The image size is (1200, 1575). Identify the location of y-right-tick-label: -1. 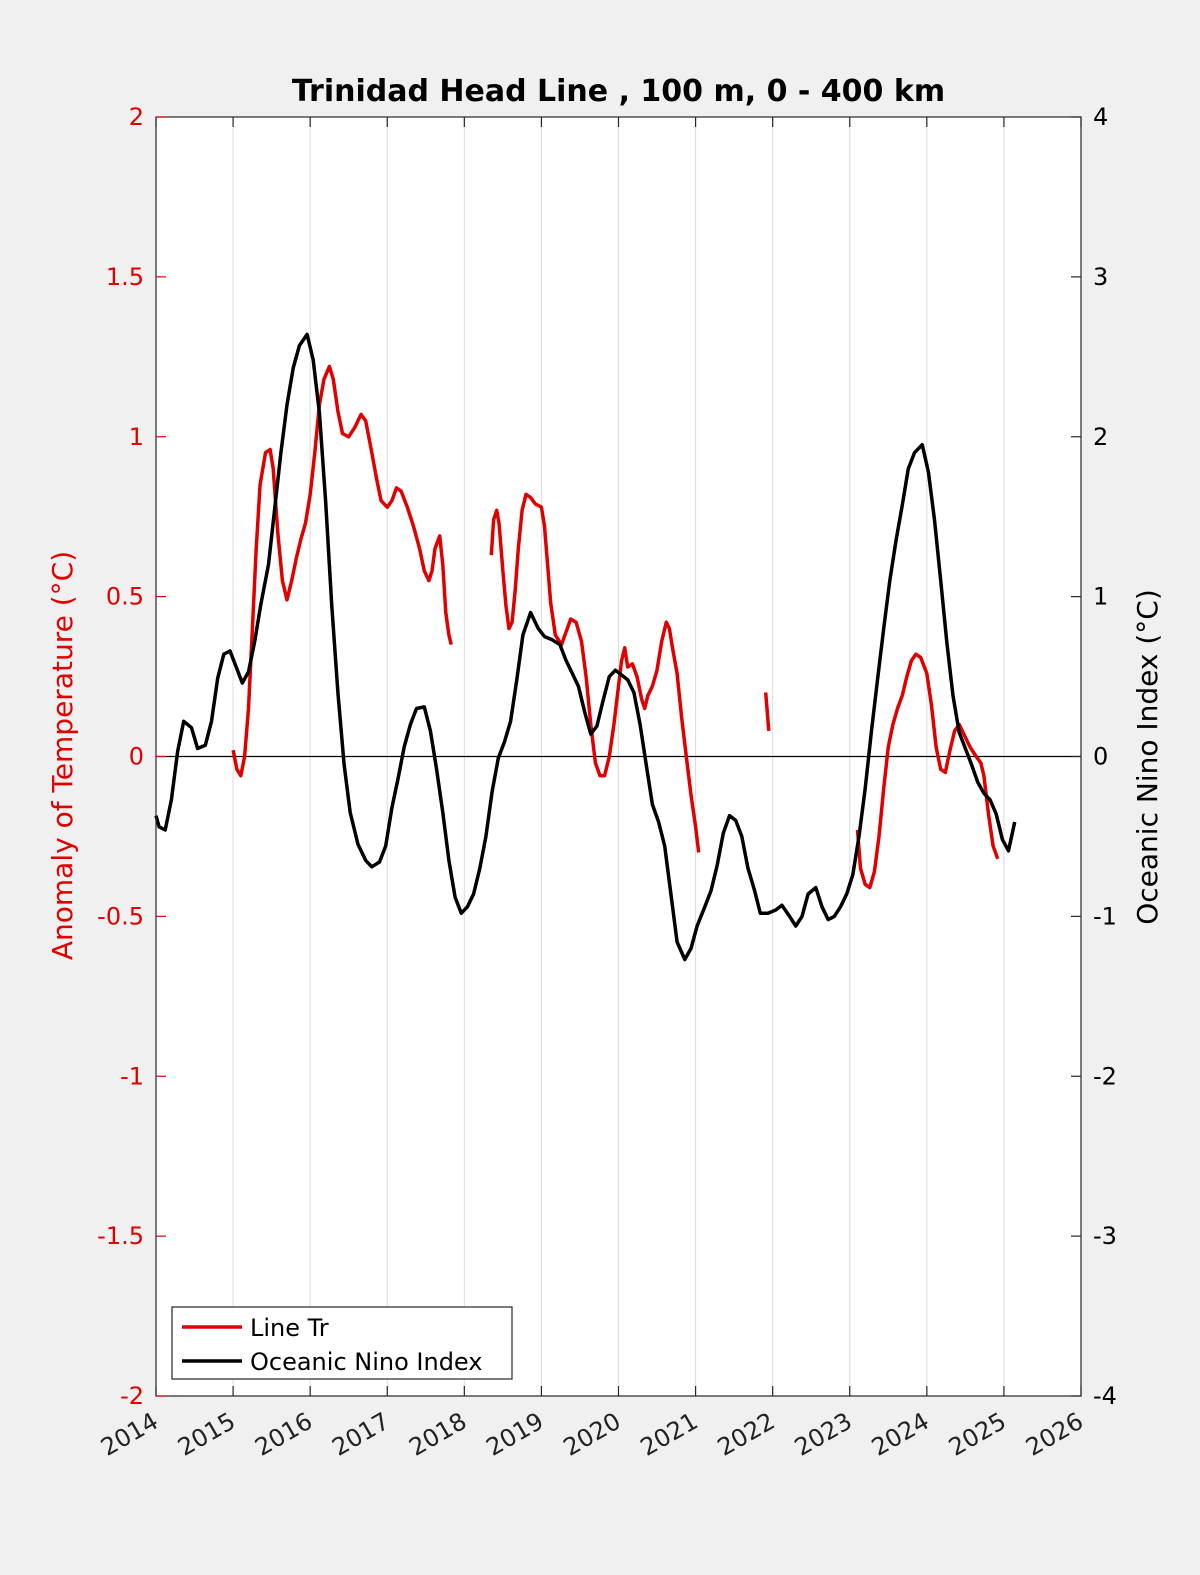
(1105, 916).